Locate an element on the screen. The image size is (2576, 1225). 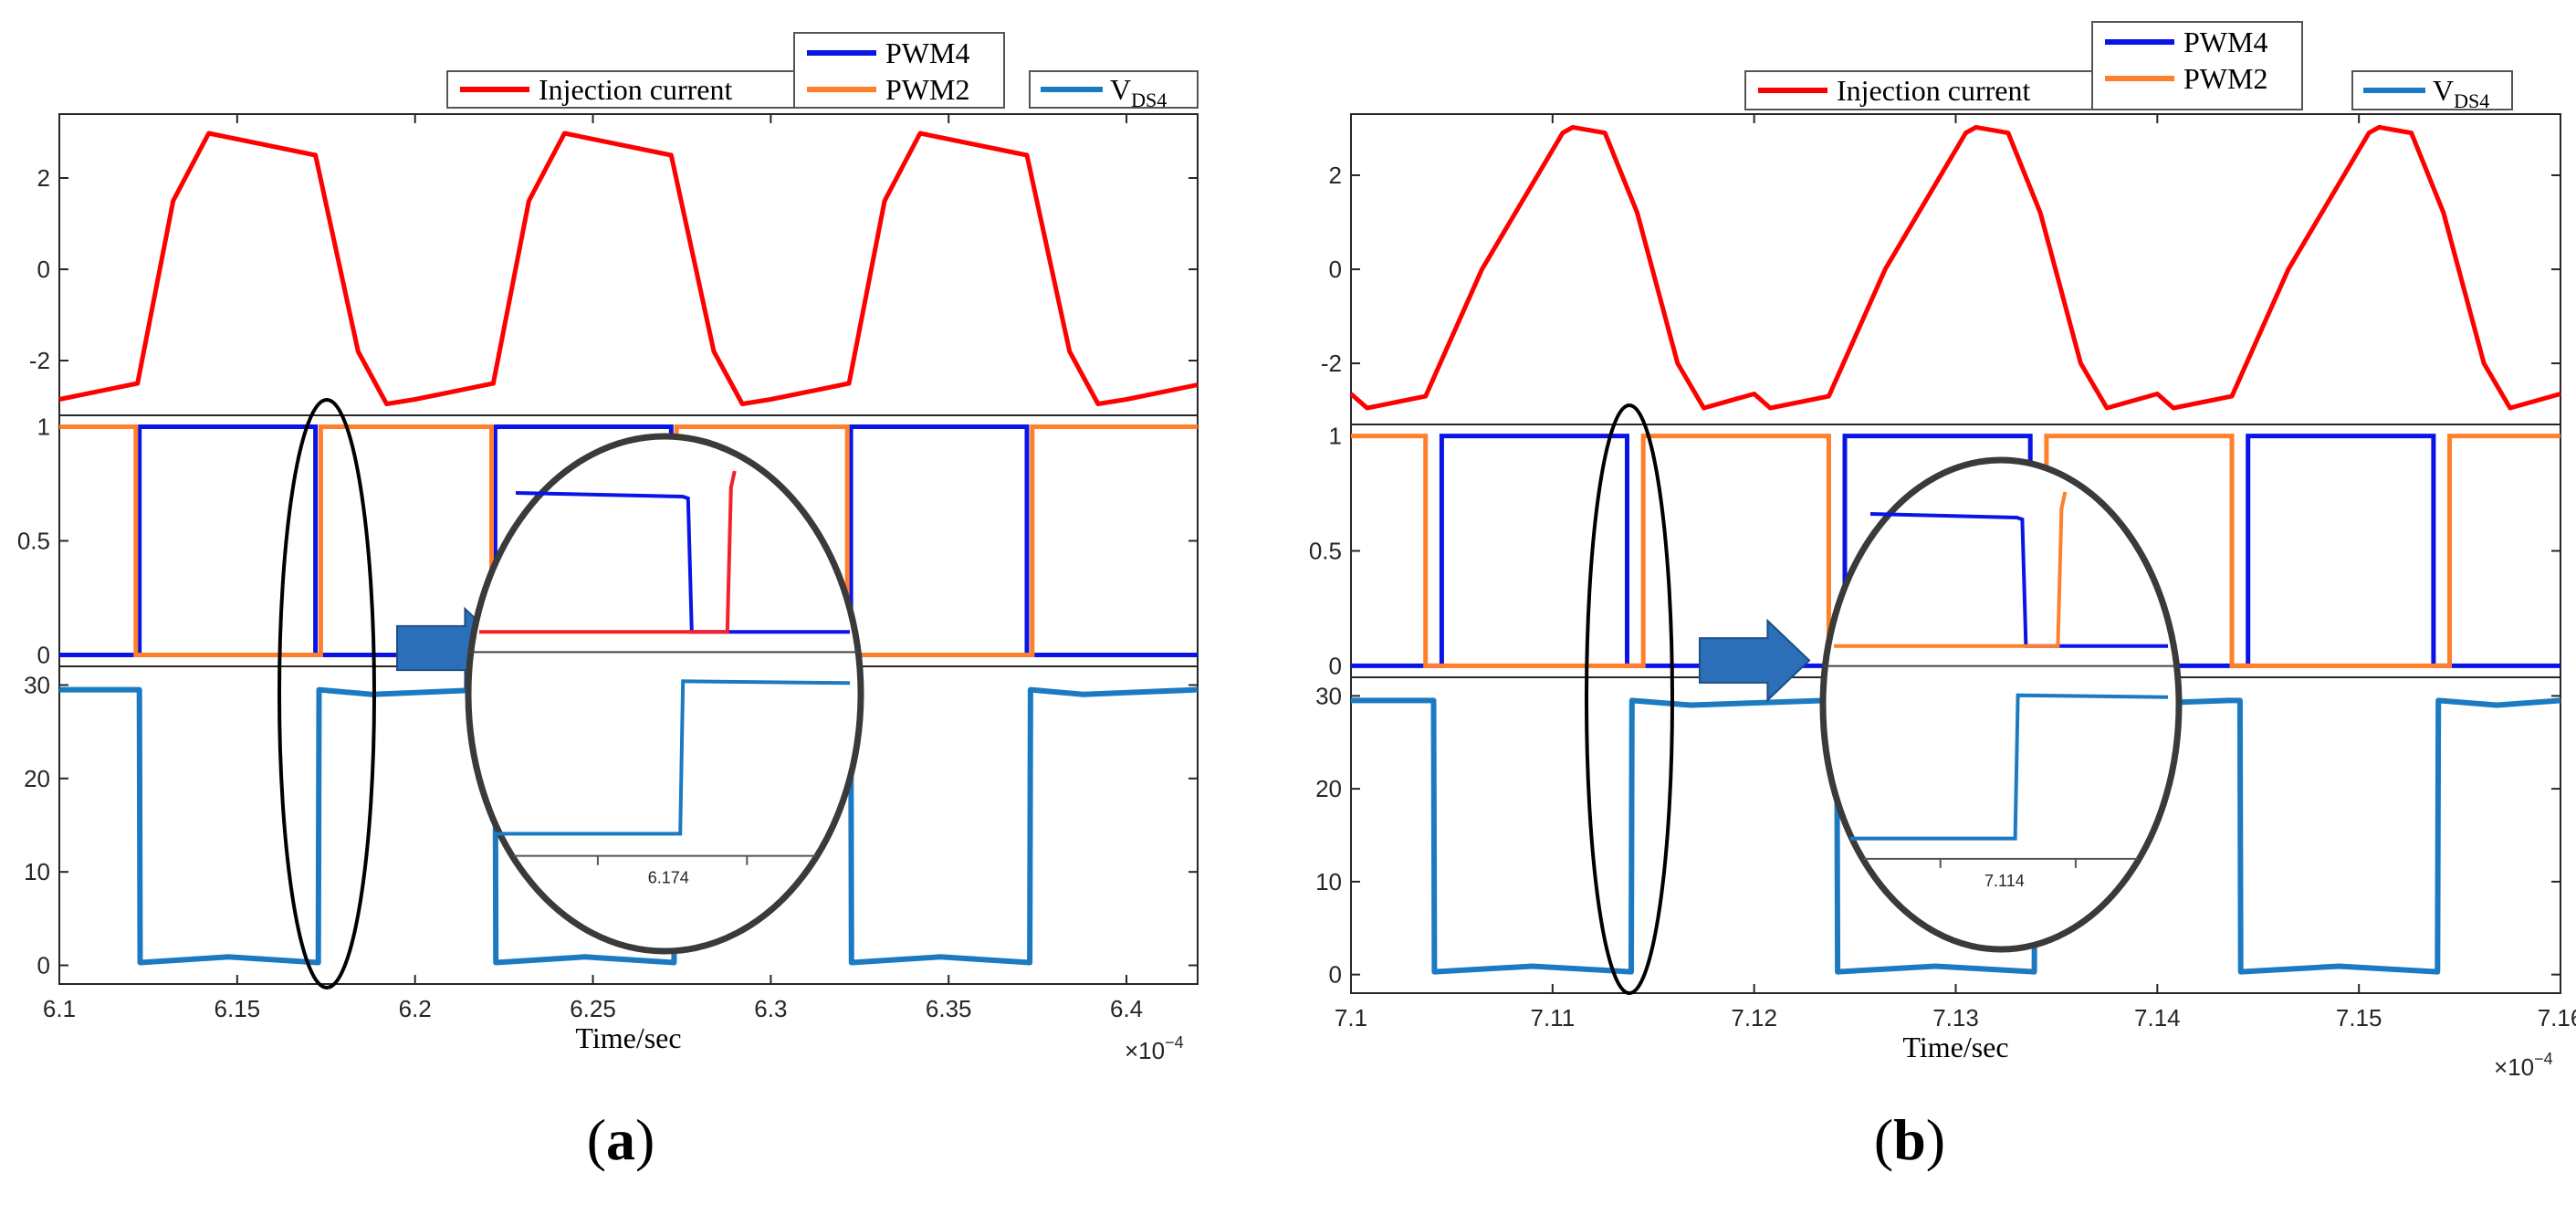
zoom-x-label: 6.174 is located at coordinates (668, 878).